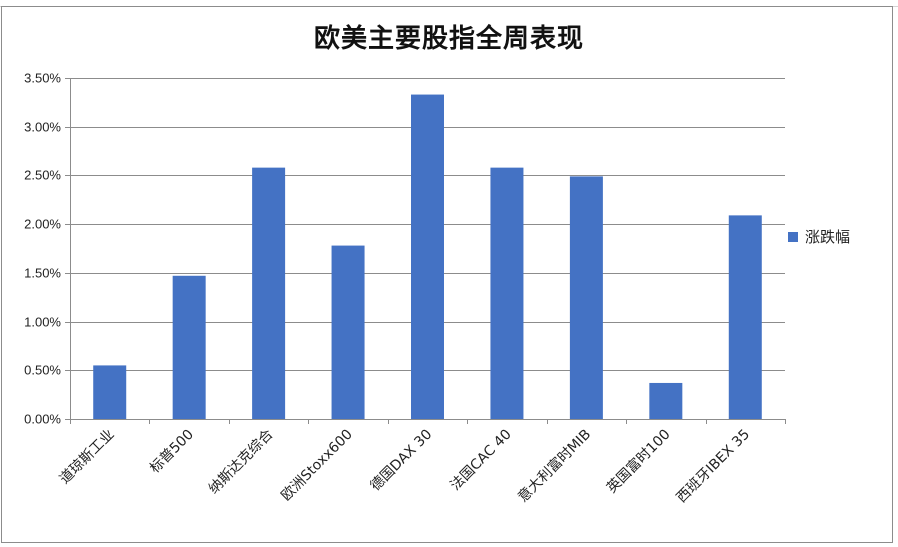 This screenshot has height=547, width=898. Describe the element at coordinates (448, 39) in the screenshot. I see `chart-title: 欧美主要股指全周表现` at that location.